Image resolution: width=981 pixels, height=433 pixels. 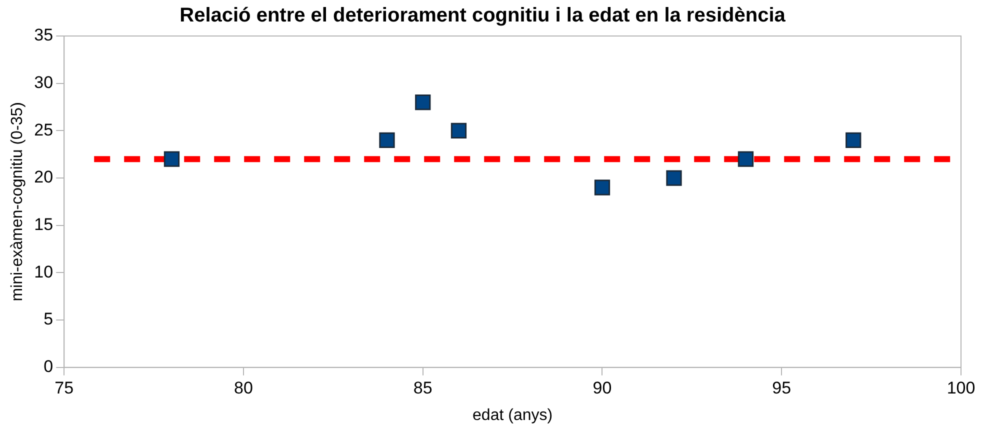 What do you see at coordinates (483, 15) in the screenshot?
I see `chart-title: Relació entre el deteriorament cognitiu i la edat en la residència` at bounding box center [483, 15].